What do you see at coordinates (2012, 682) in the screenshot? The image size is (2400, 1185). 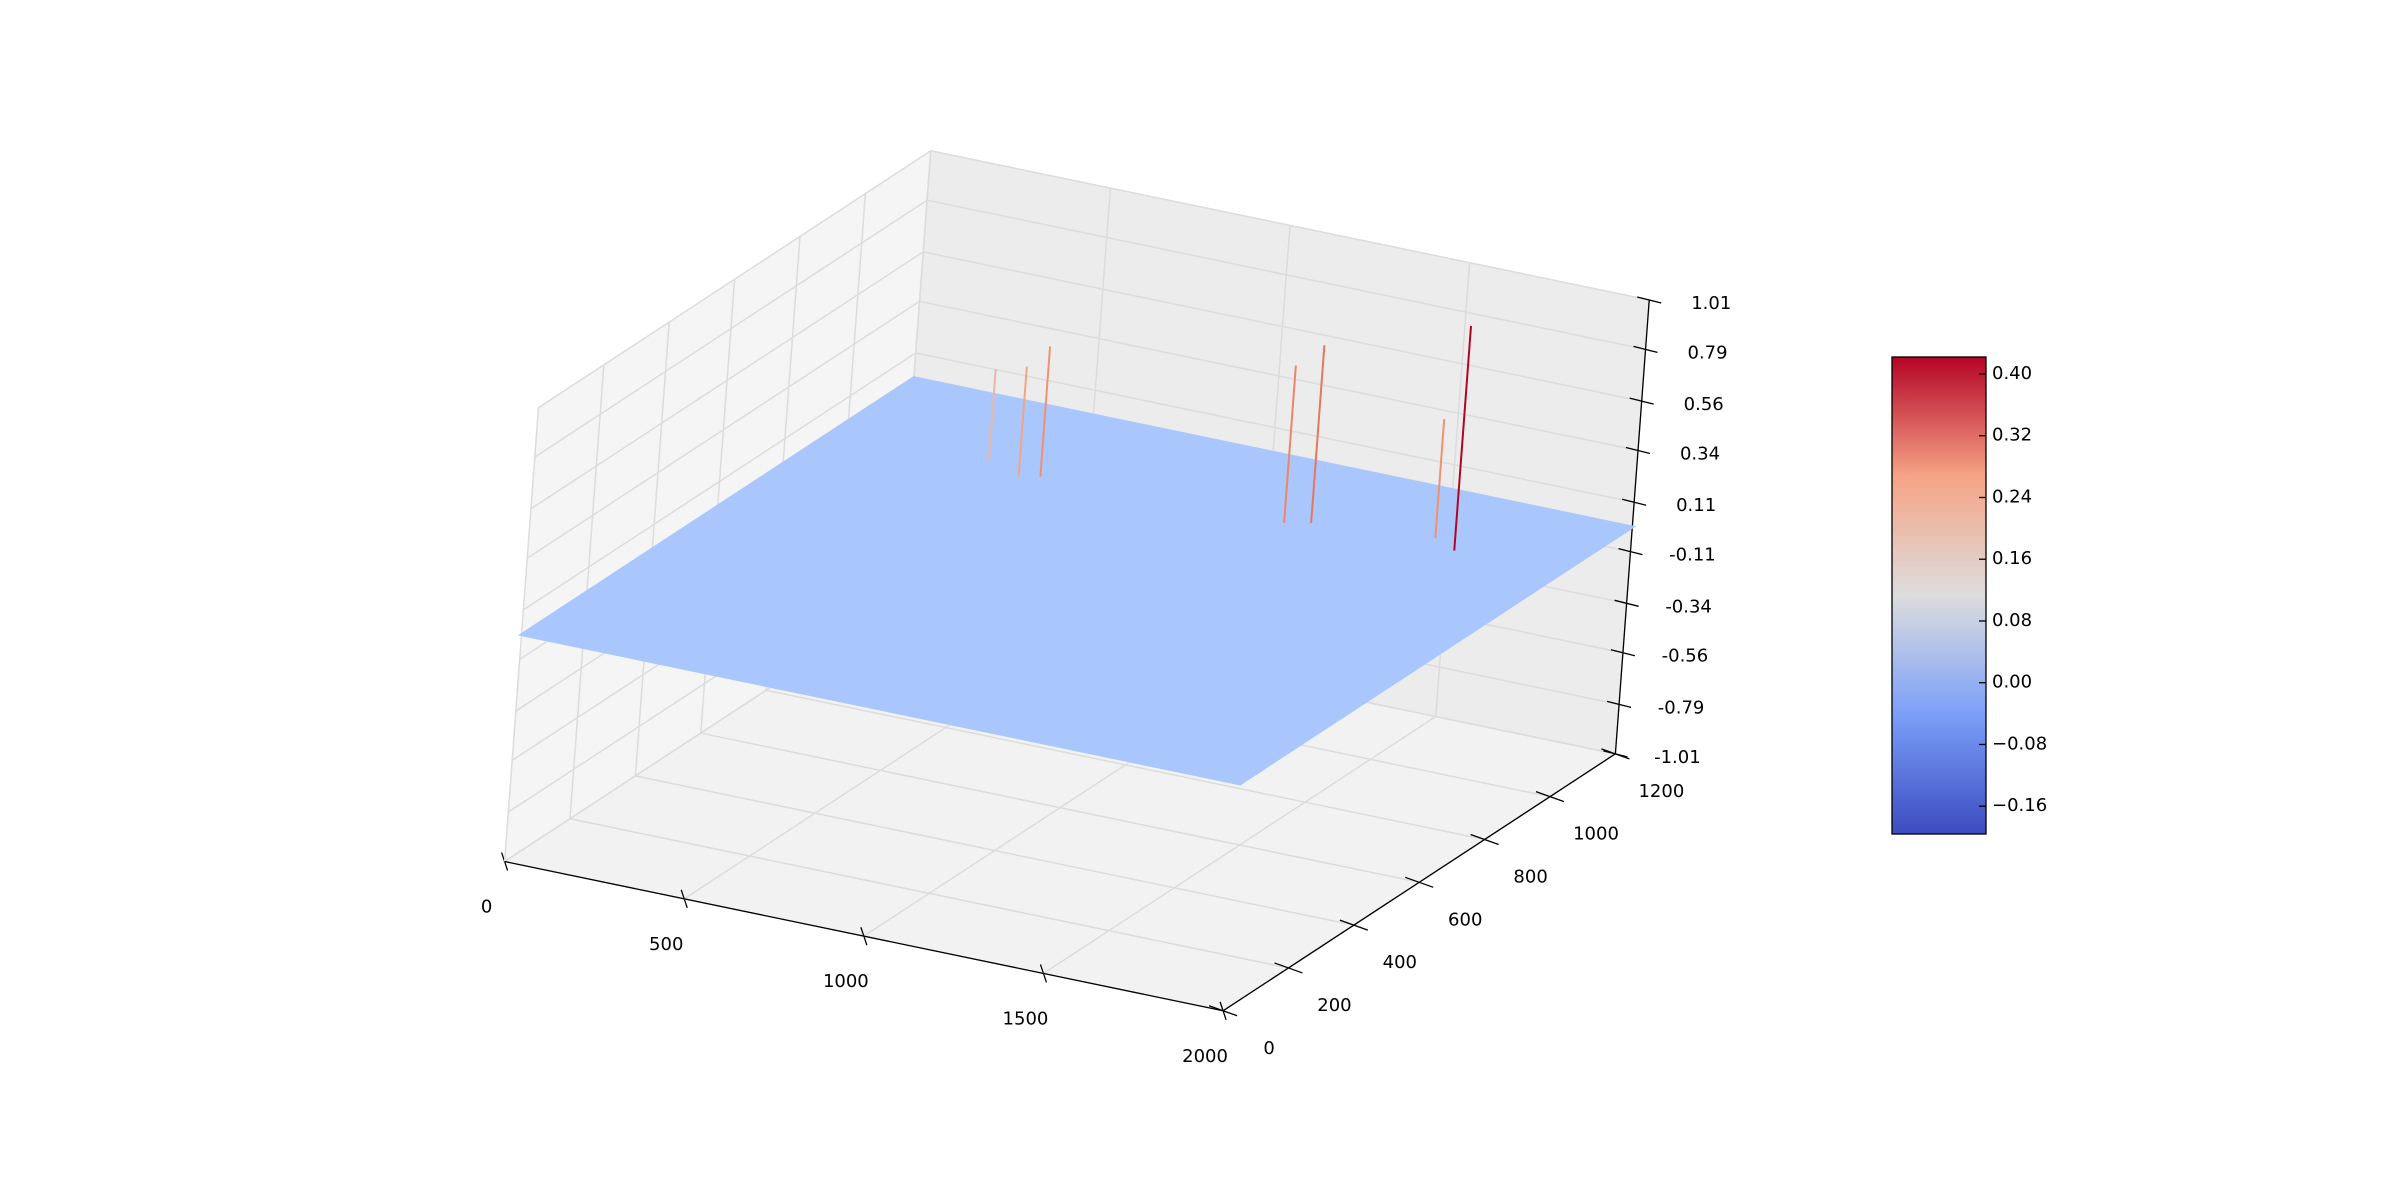 I see `colorbar-tick-label: 0.00` at bounding box center [2012, 682].